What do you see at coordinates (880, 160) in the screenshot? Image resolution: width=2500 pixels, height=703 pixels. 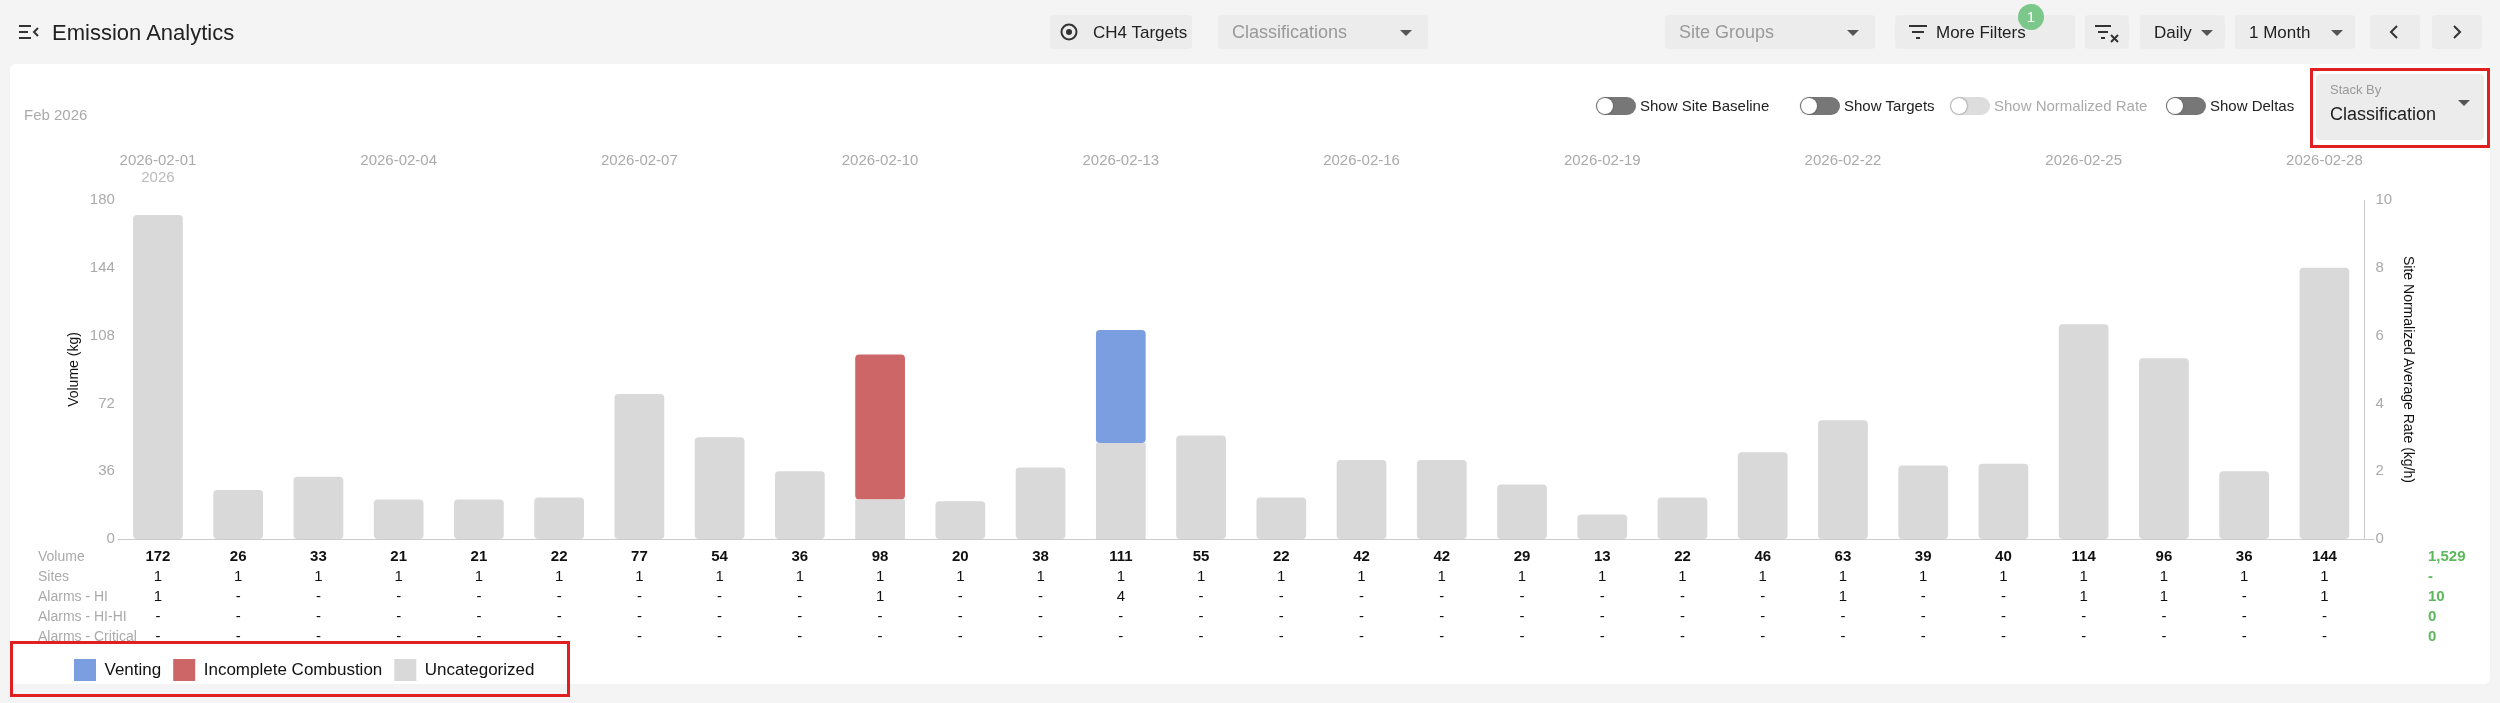 I see `x-tick-label: 2026-02-10` at bounding box center [880, 160].